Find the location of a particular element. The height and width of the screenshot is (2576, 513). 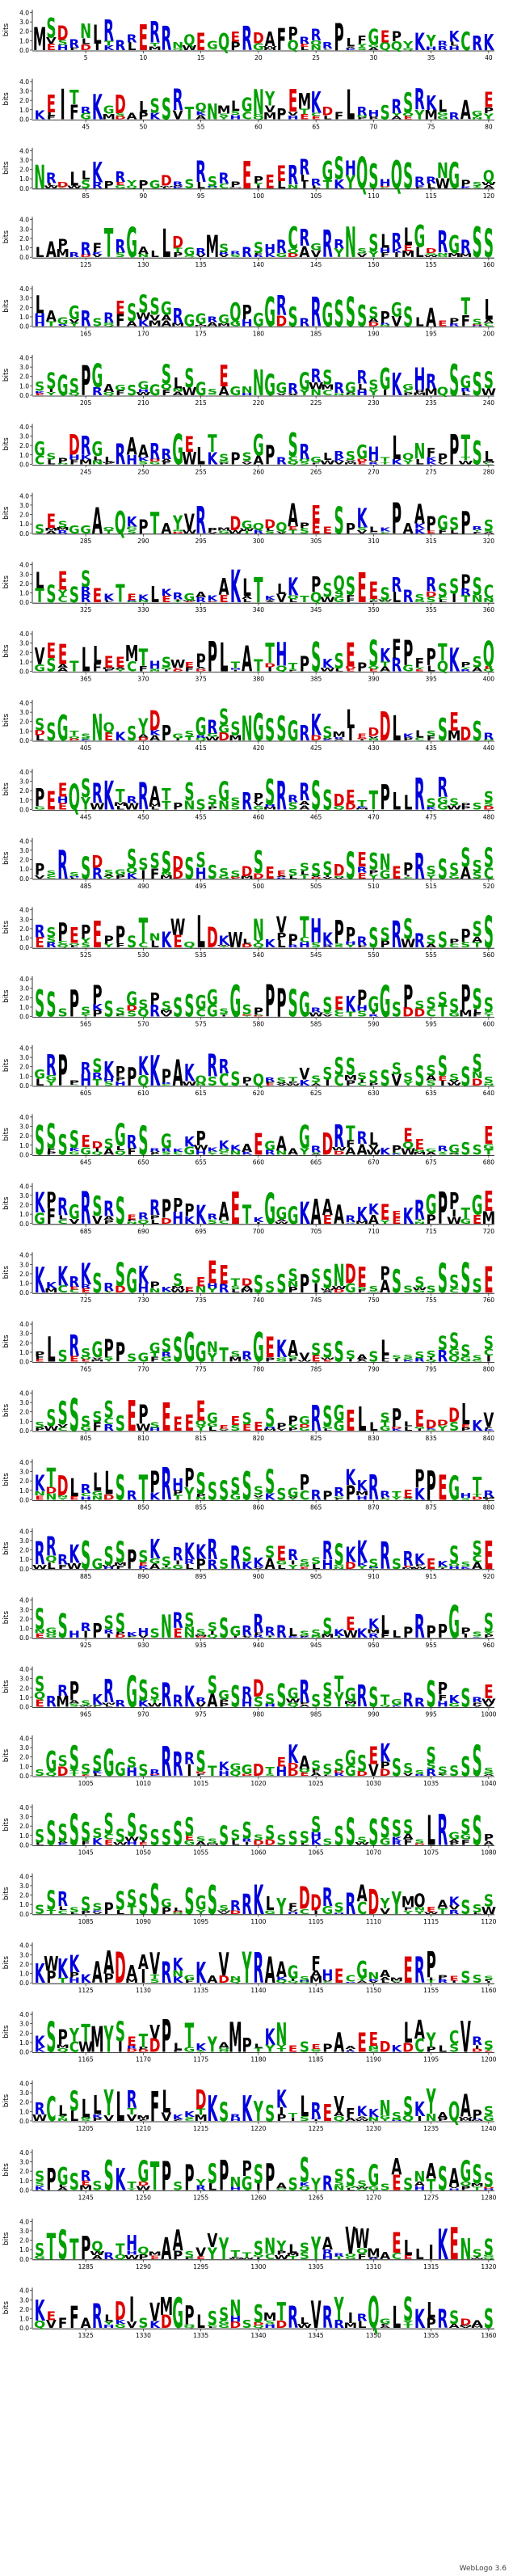

logo-column: AS is located at coordinates (431, 941).